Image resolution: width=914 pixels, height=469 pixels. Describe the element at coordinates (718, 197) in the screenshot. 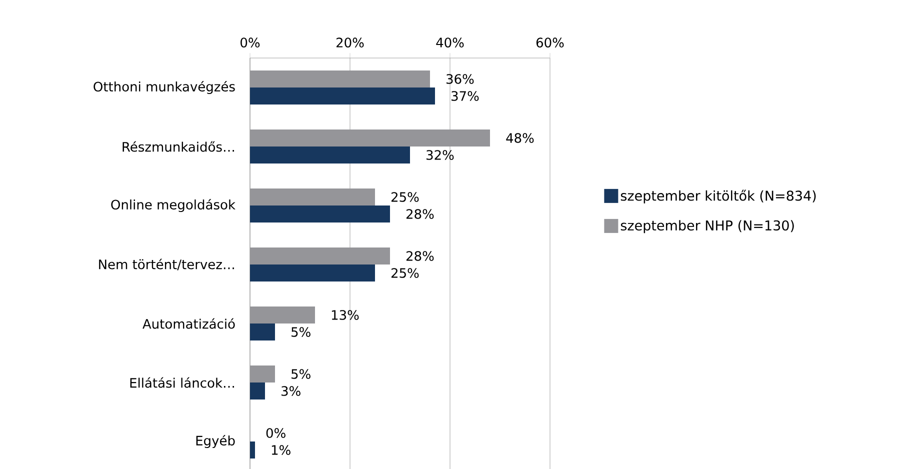

I see `legend-label: szeptember kitöltők (N=834)` at that location.